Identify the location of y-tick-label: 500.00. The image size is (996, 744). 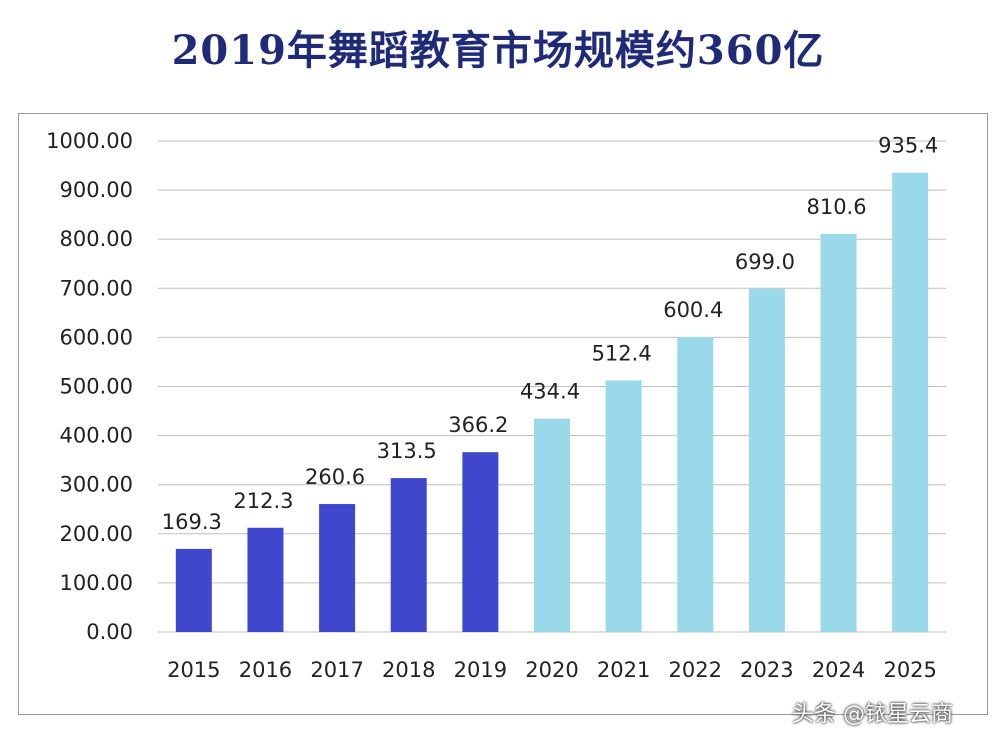
(96, 387).